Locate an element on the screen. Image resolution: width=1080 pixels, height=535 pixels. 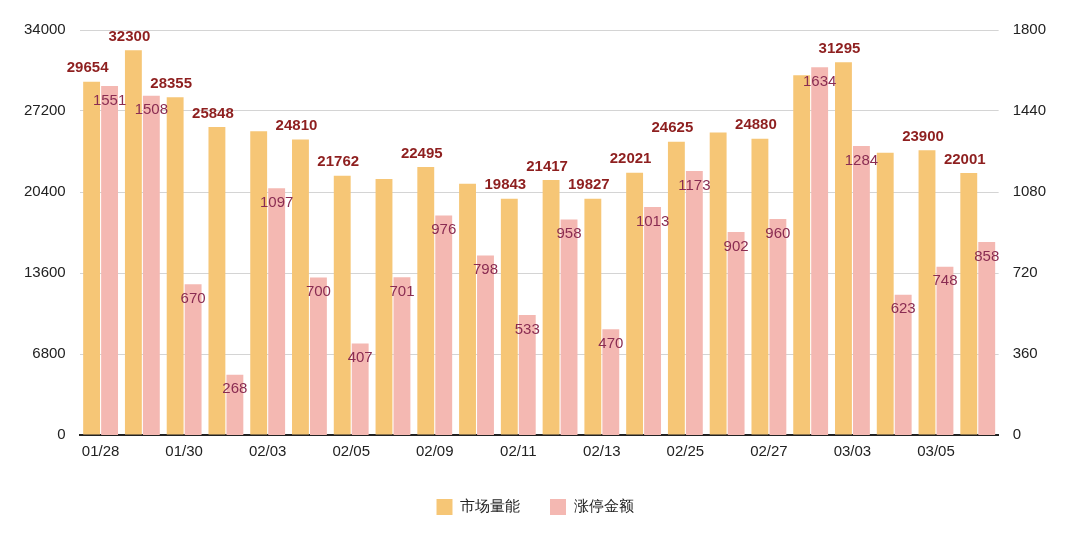
data-label: 21762 is located at coordinates (338, 161).